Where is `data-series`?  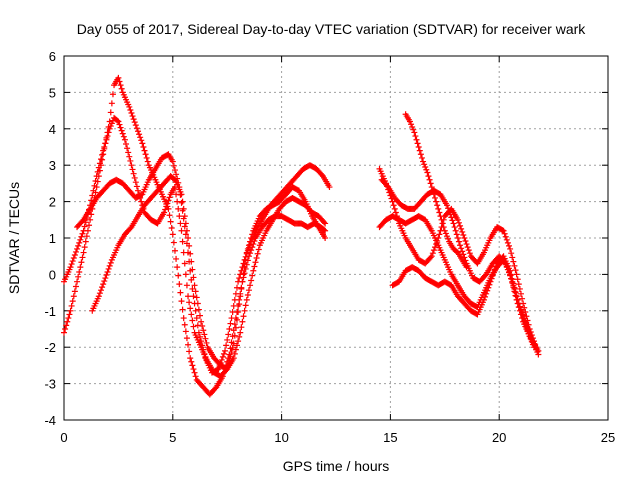
data-series is located at coordinates (436, 191).